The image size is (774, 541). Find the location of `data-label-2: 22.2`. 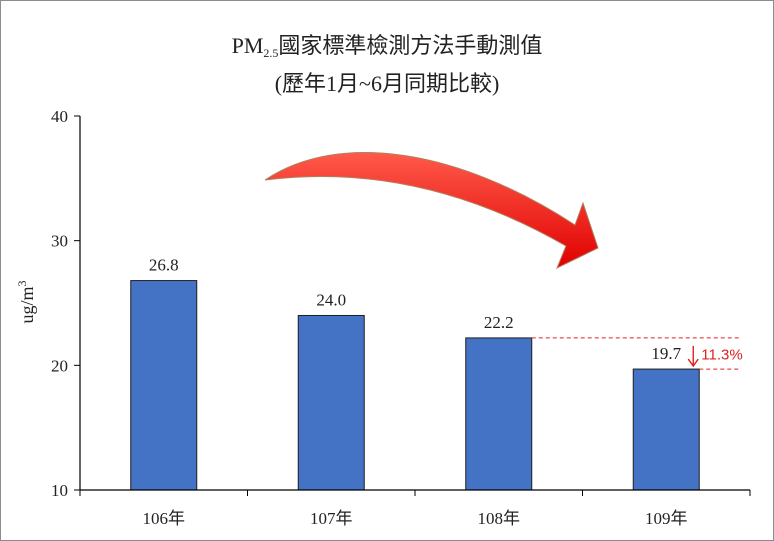

data-label-2: 22.2 is located at coordinates (499, 322).